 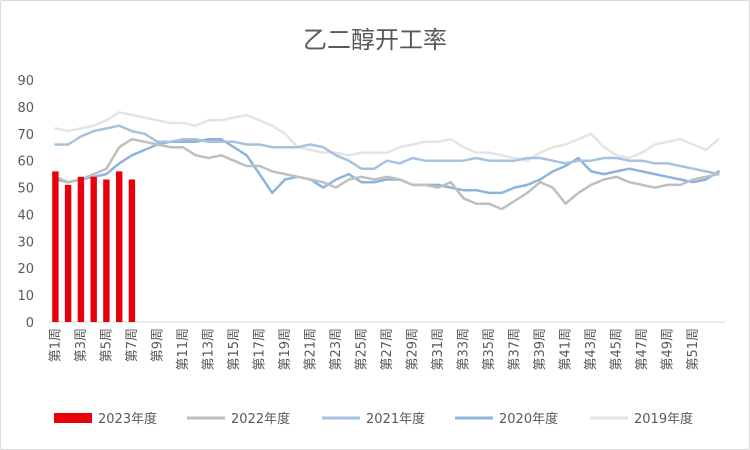 What do you see at coordinates (259, 349) in the screenshot?
I see `x-tick-label: 第17周` at bounding box center [259, 349].